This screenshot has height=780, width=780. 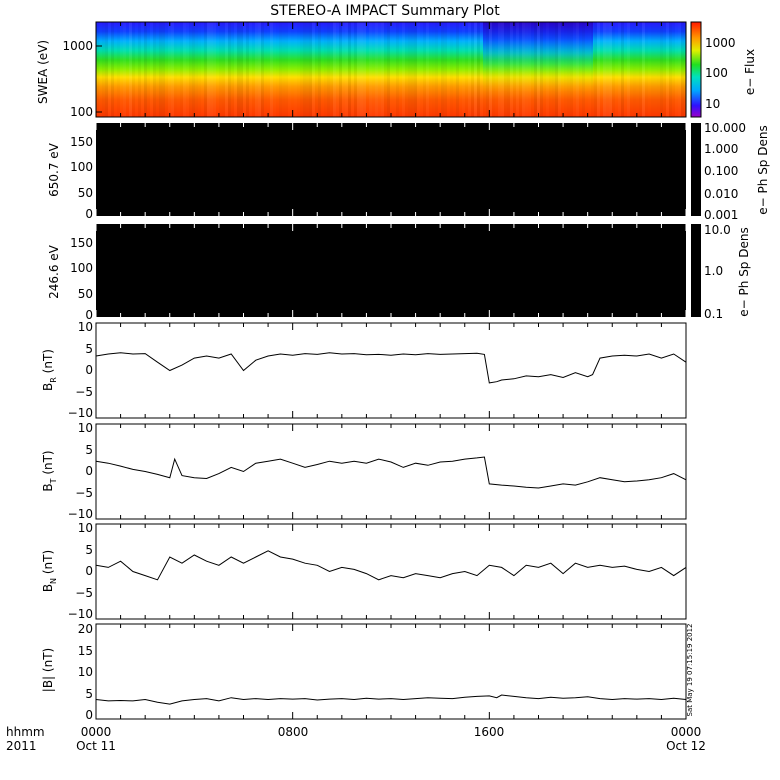 What do you see at coordinates (48, 464) in the screenshot?
I see `bt-ylabel-unit: (nT)` at bounding box center [48, 464].